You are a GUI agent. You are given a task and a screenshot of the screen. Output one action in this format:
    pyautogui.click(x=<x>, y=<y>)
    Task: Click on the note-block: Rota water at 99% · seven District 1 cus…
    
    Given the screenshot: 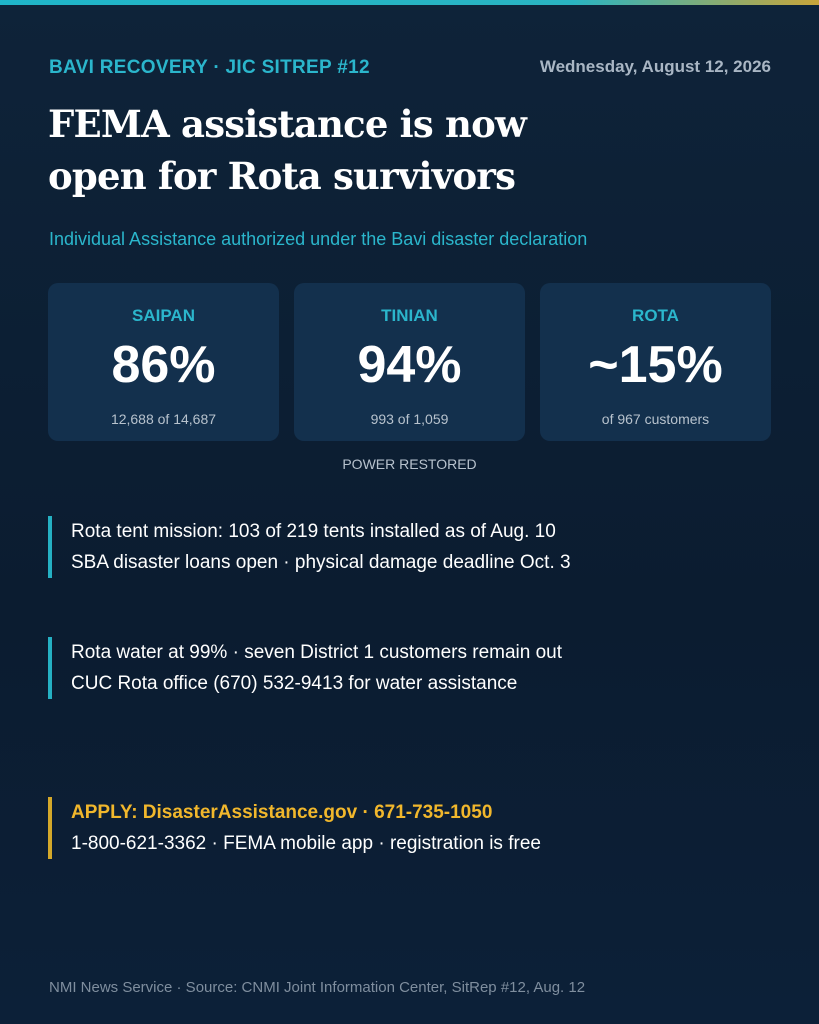 What is the action you would take?
    pyautogui.click(x=305, y=668)
    